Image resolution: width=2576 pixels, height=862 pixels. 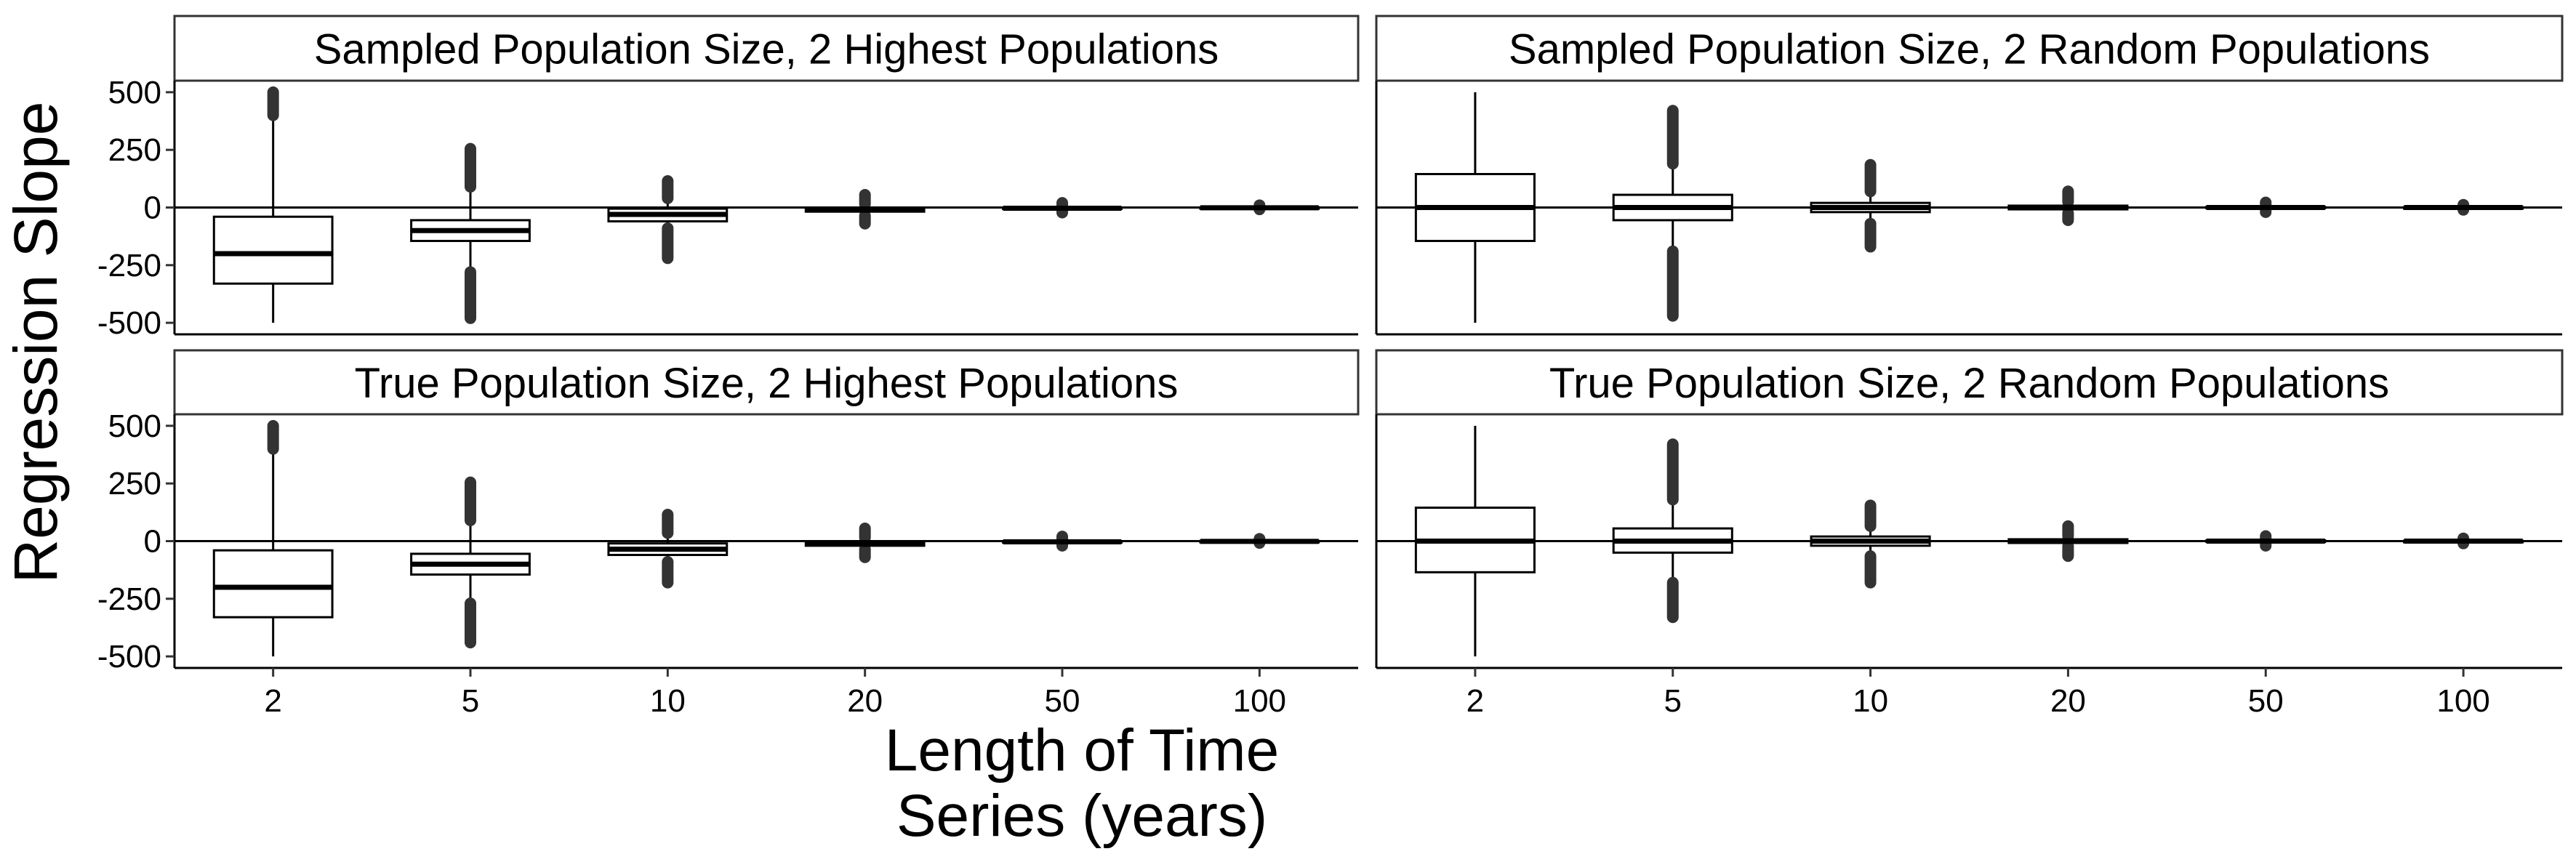 What do you see at coordinates (1081, 816) in the screenshot?
I see `x-axis-title-line-2: Series (years)` at bounding box center [1081, 816].